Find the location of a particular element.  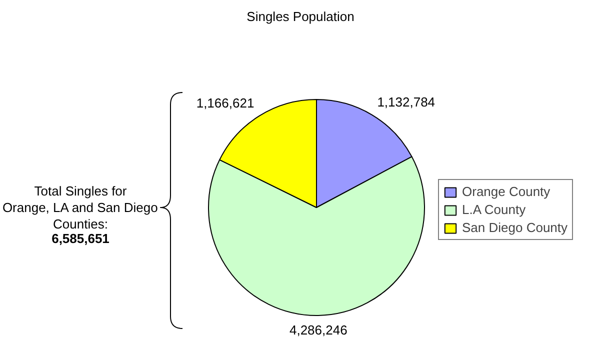

data-label: 1,132,784 is located at coordinates (406, 102).